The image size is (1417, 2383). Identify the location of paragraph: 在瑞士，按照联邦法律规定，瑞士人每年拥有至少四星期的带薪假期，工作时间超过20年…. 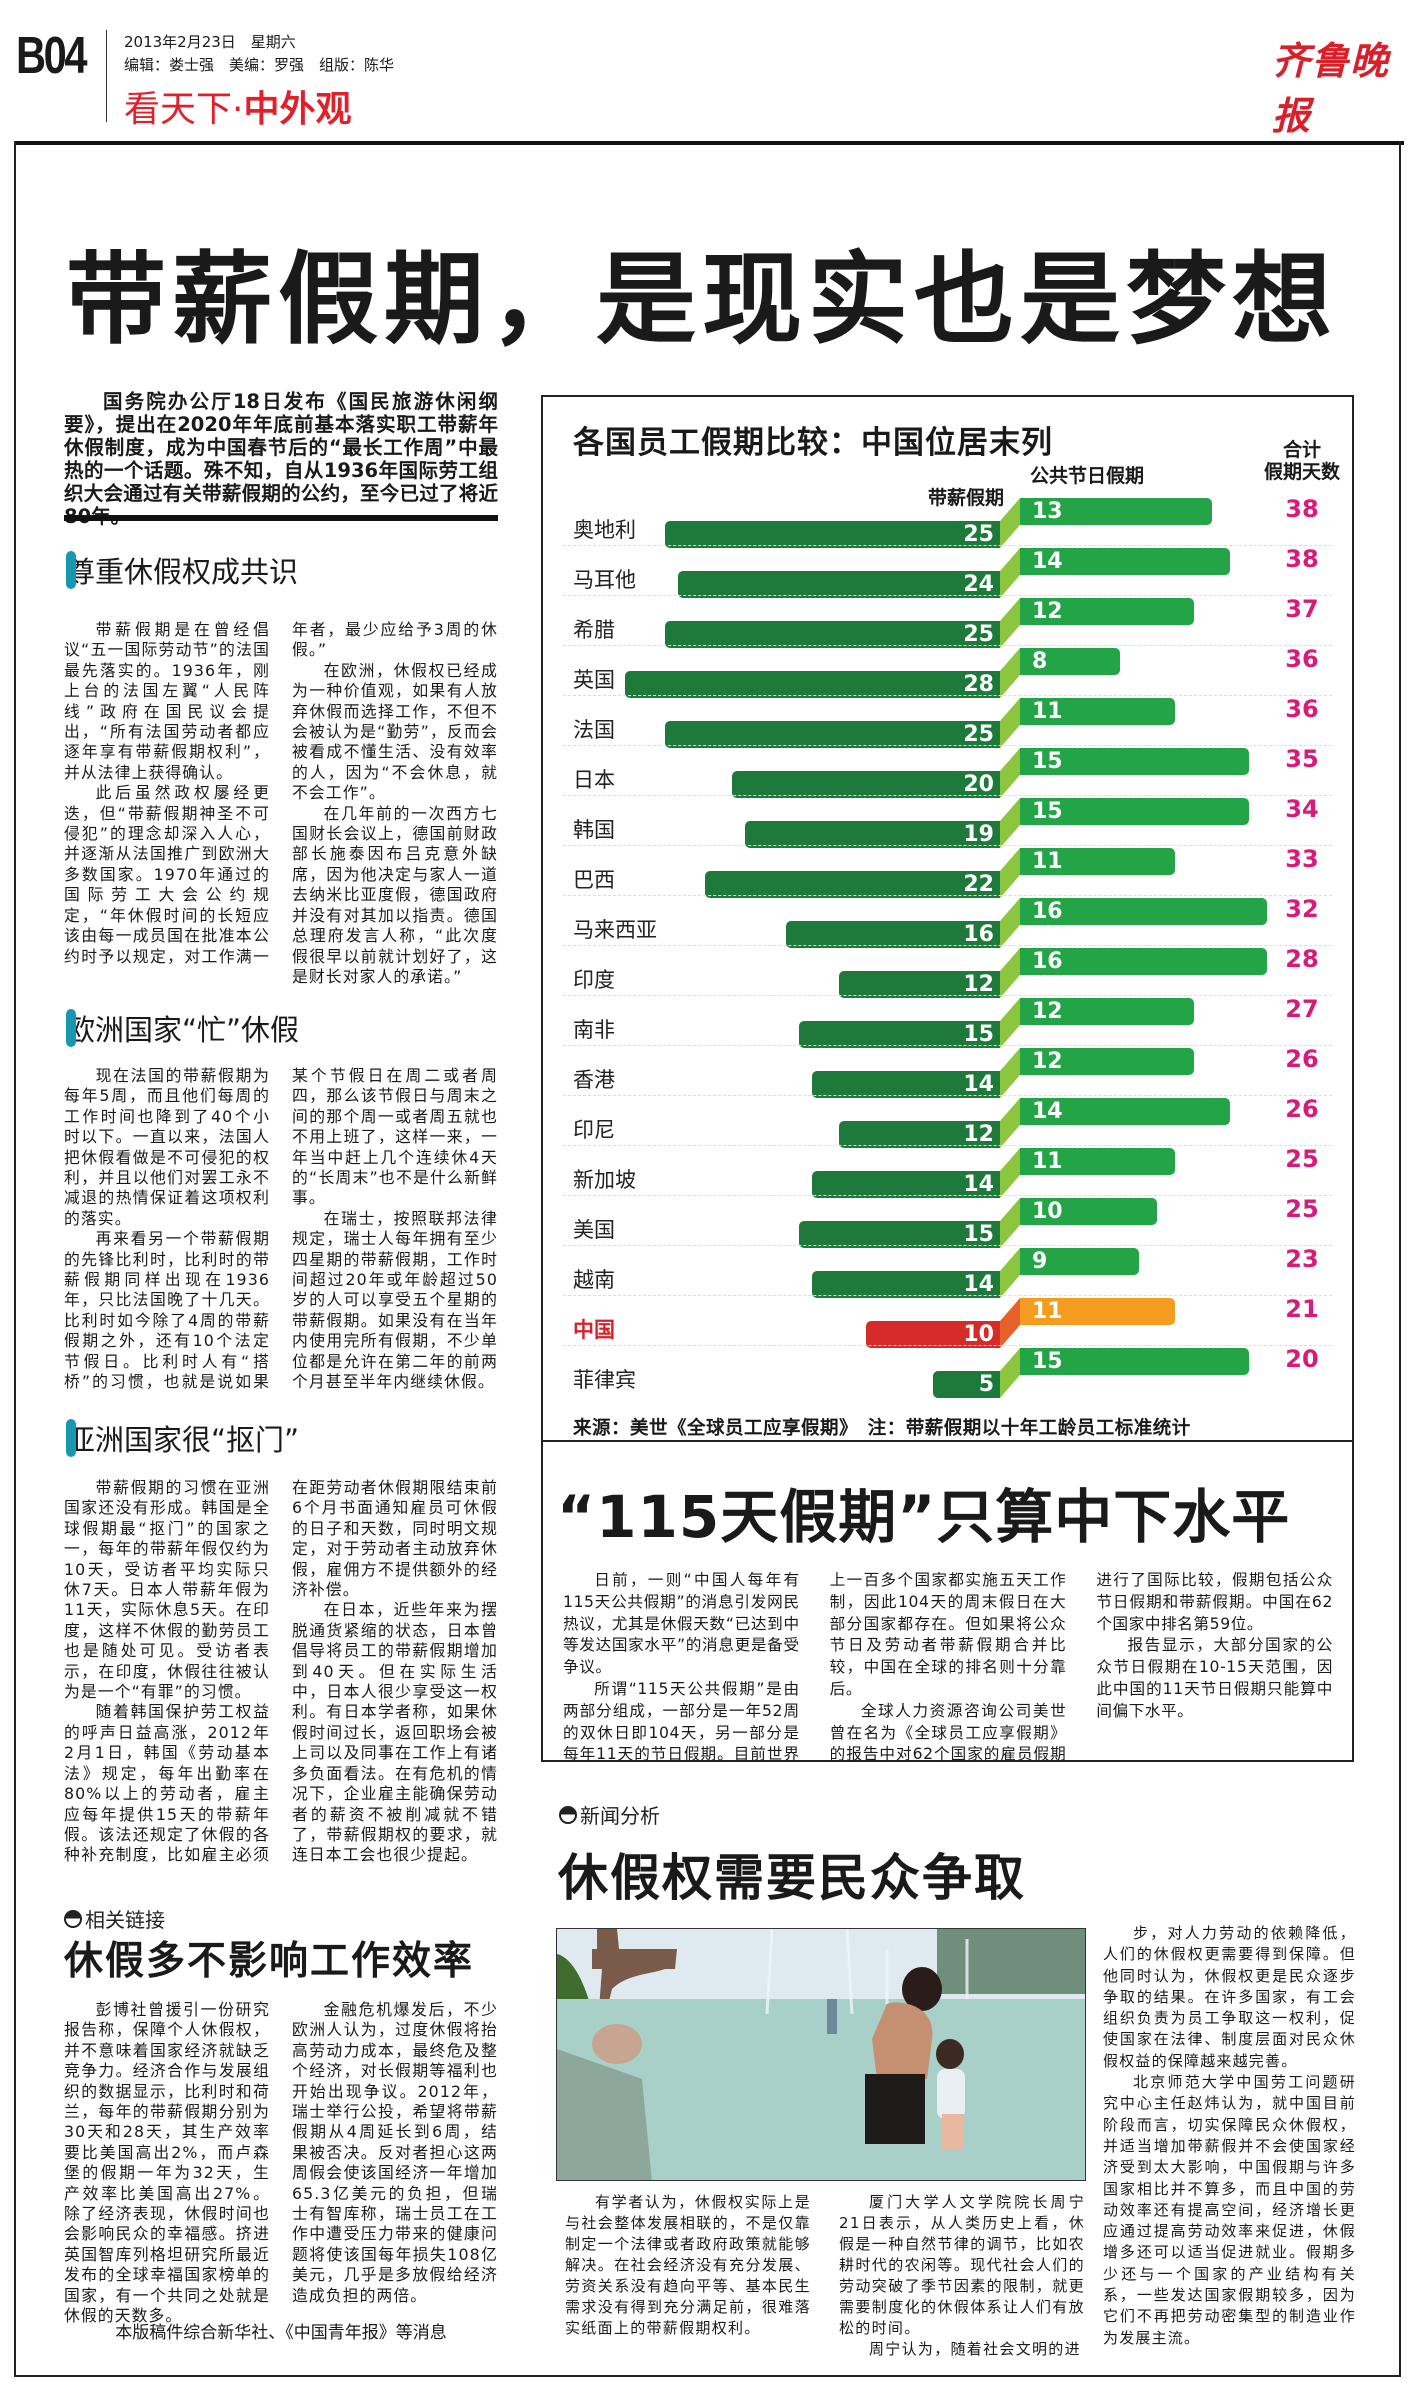
(395, 1300).